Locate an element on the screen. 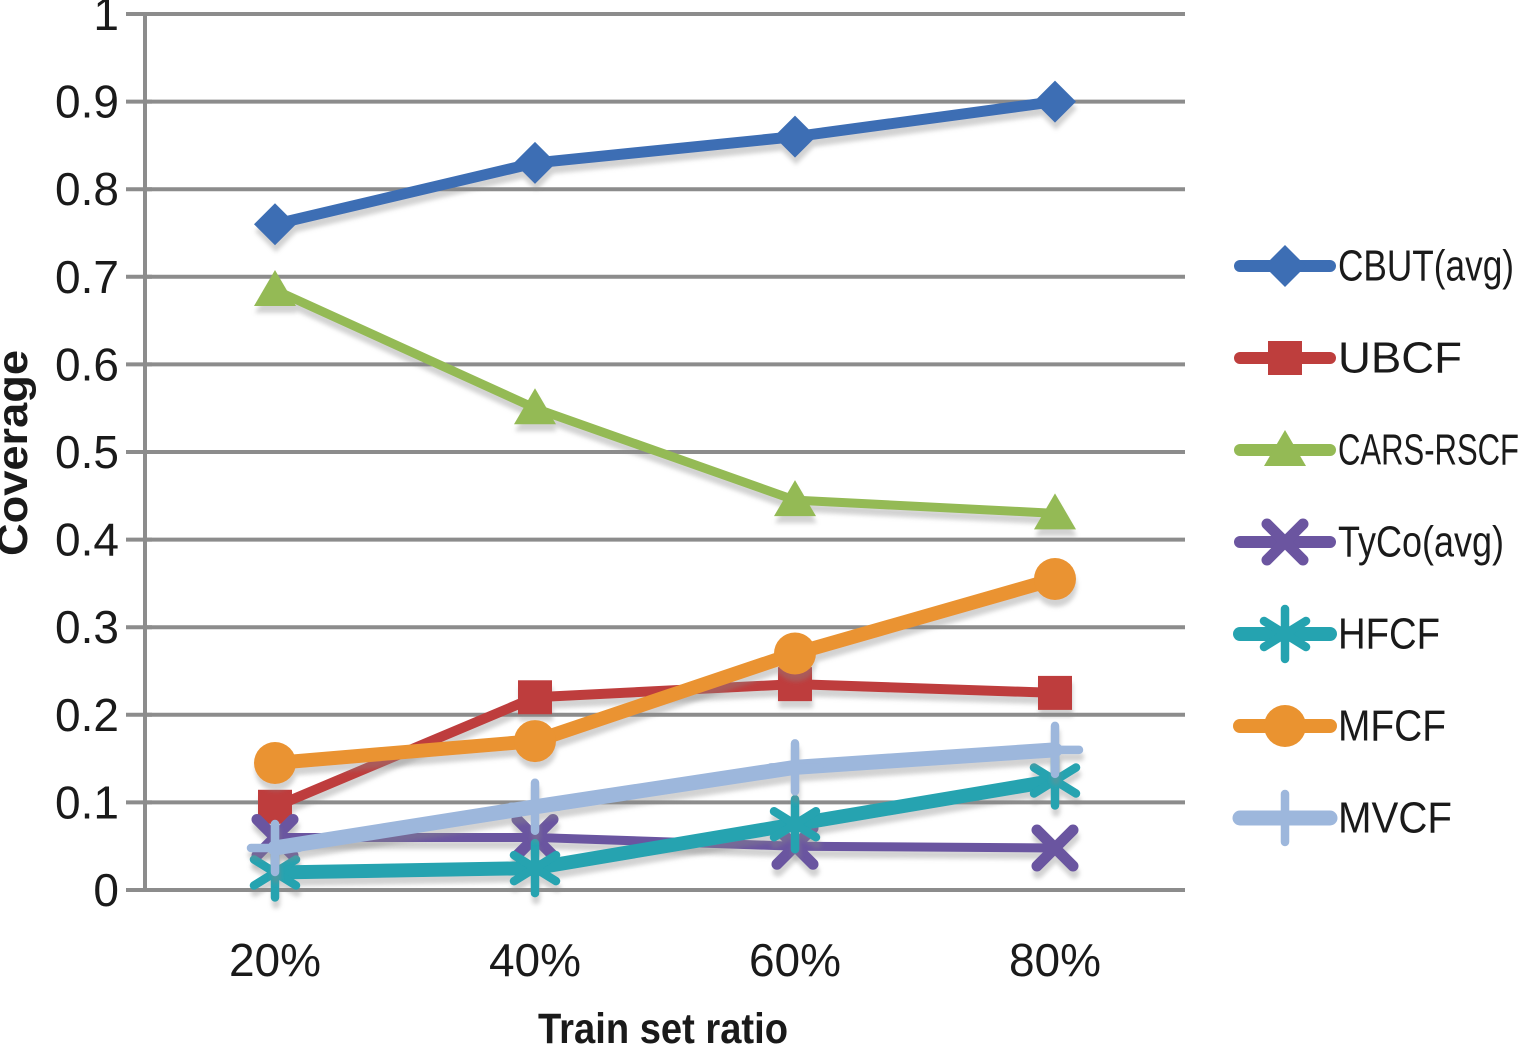 This screenshot has height=1051, width=1522. series-CBUT(avg) is located at coordinates (665, 163).